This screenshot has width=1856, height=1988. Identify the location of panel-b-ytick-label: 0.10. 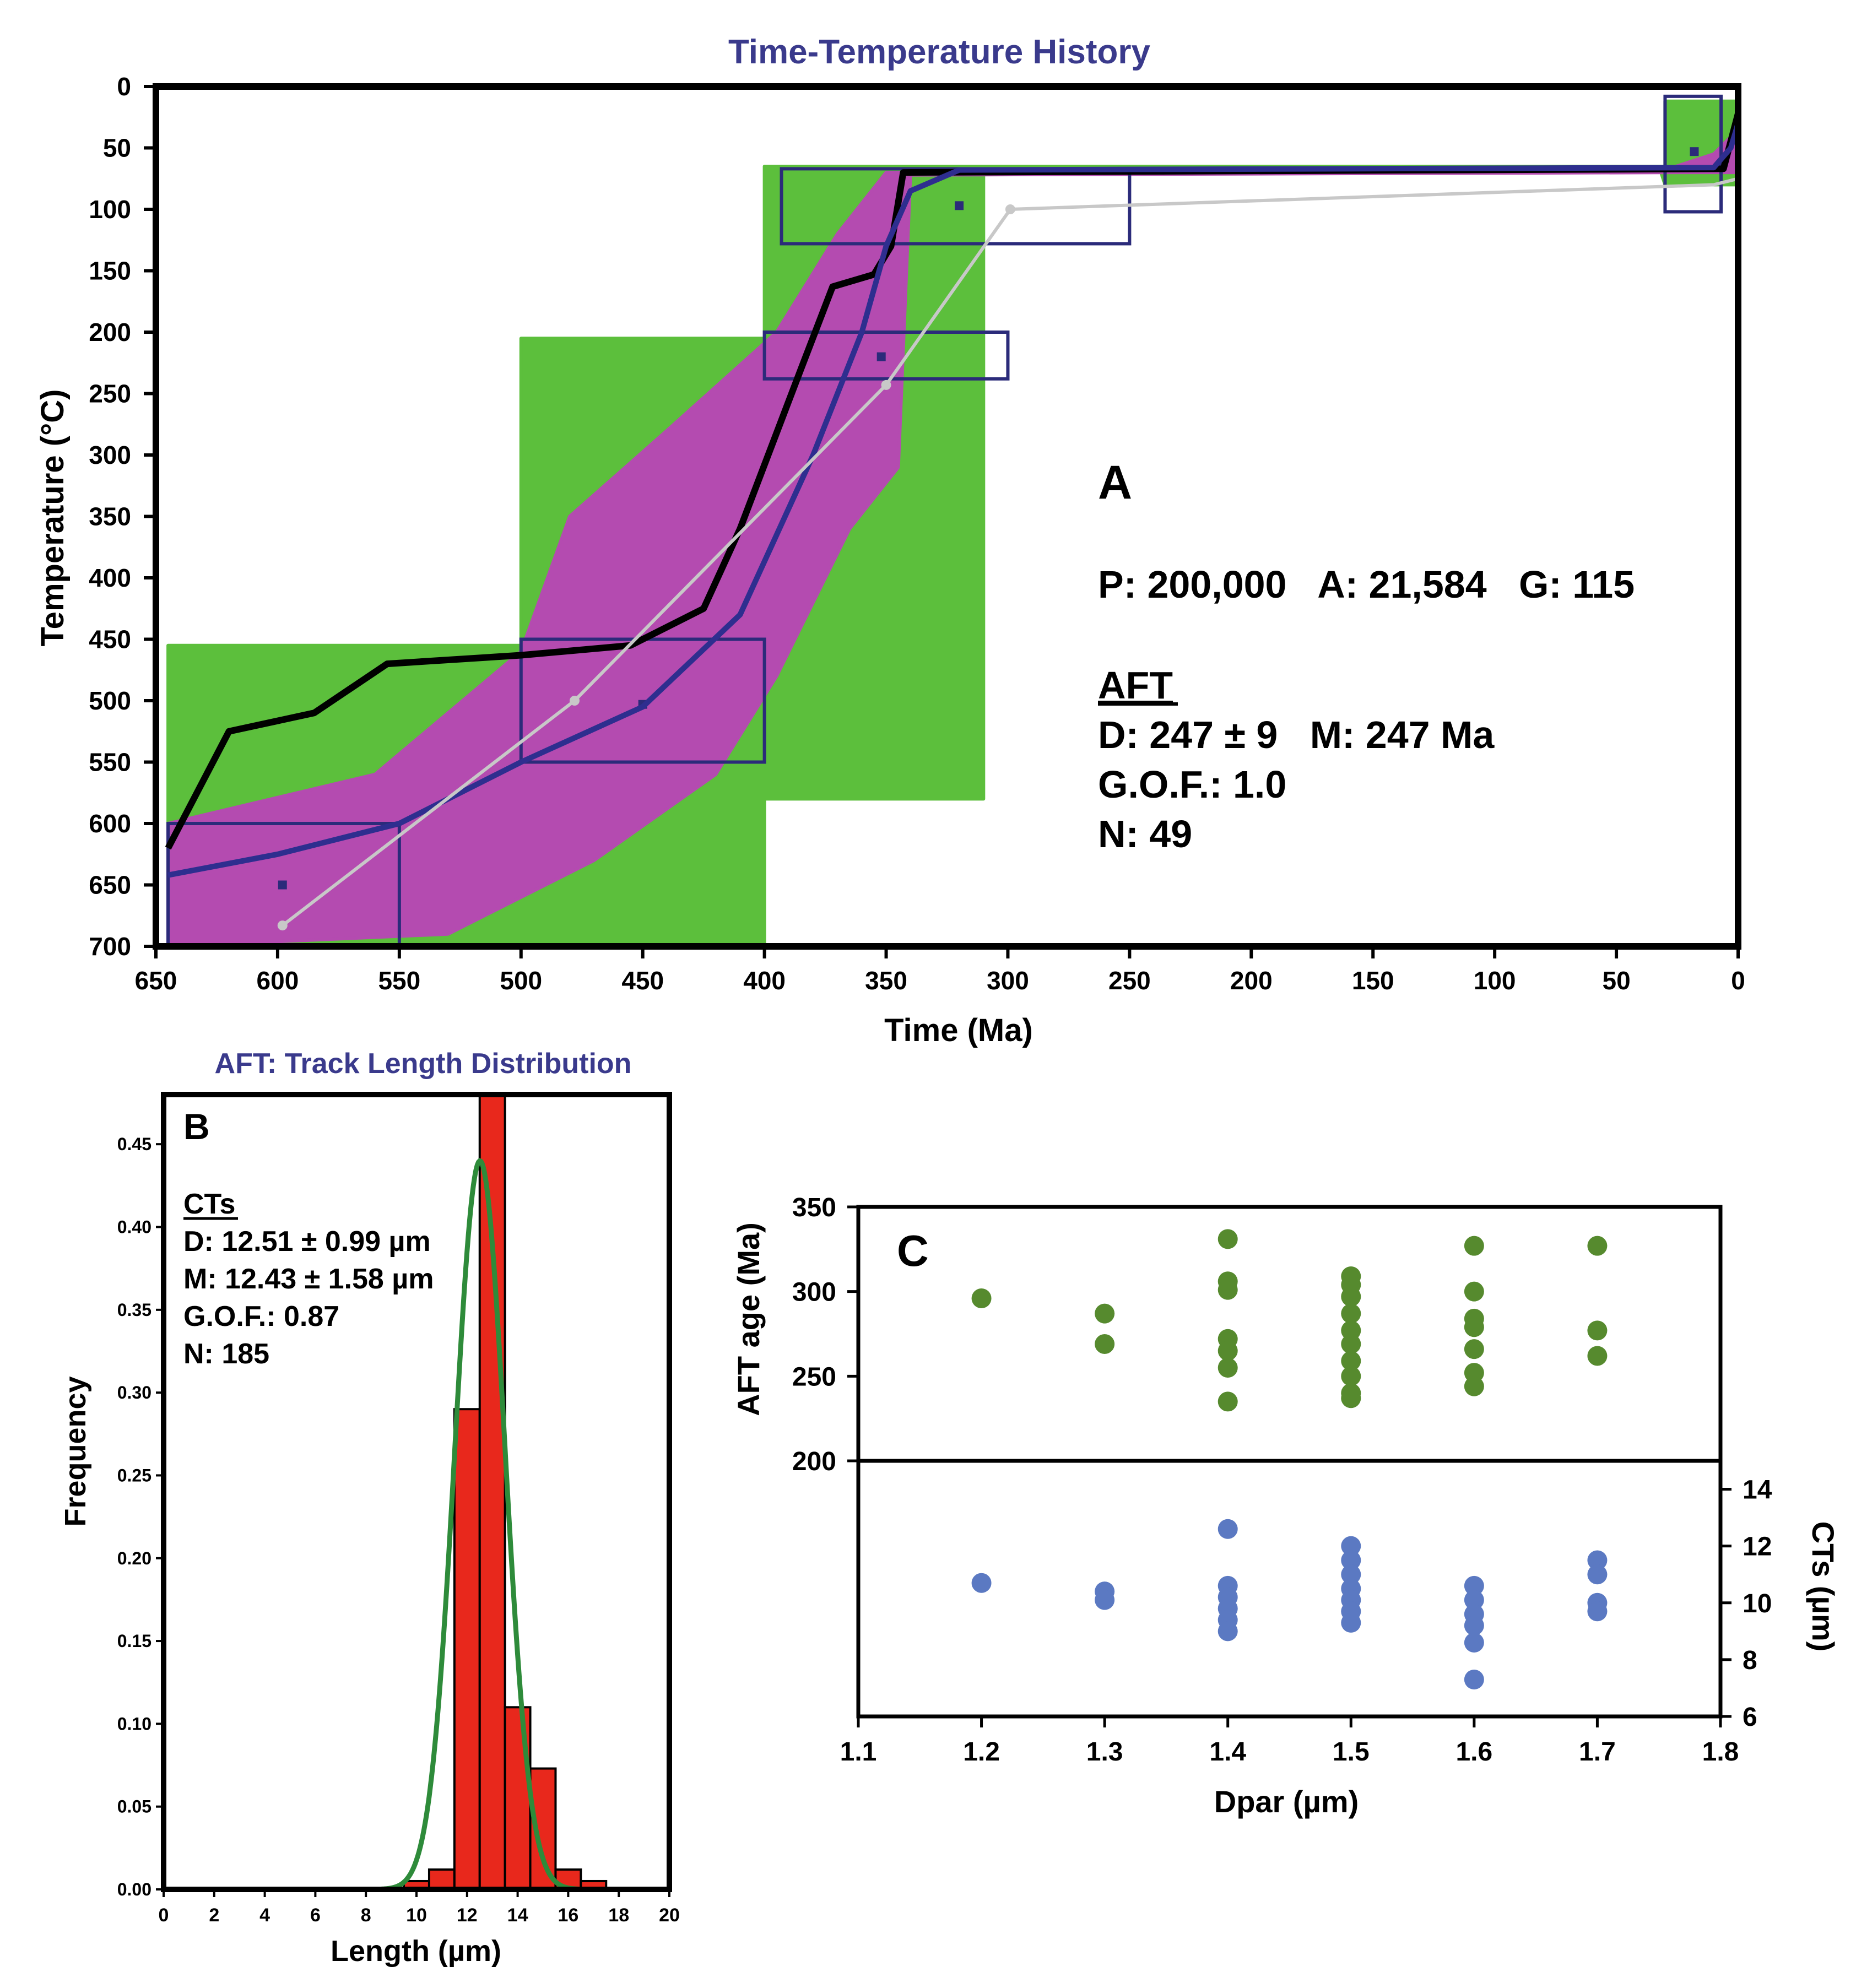
(134, 1724).